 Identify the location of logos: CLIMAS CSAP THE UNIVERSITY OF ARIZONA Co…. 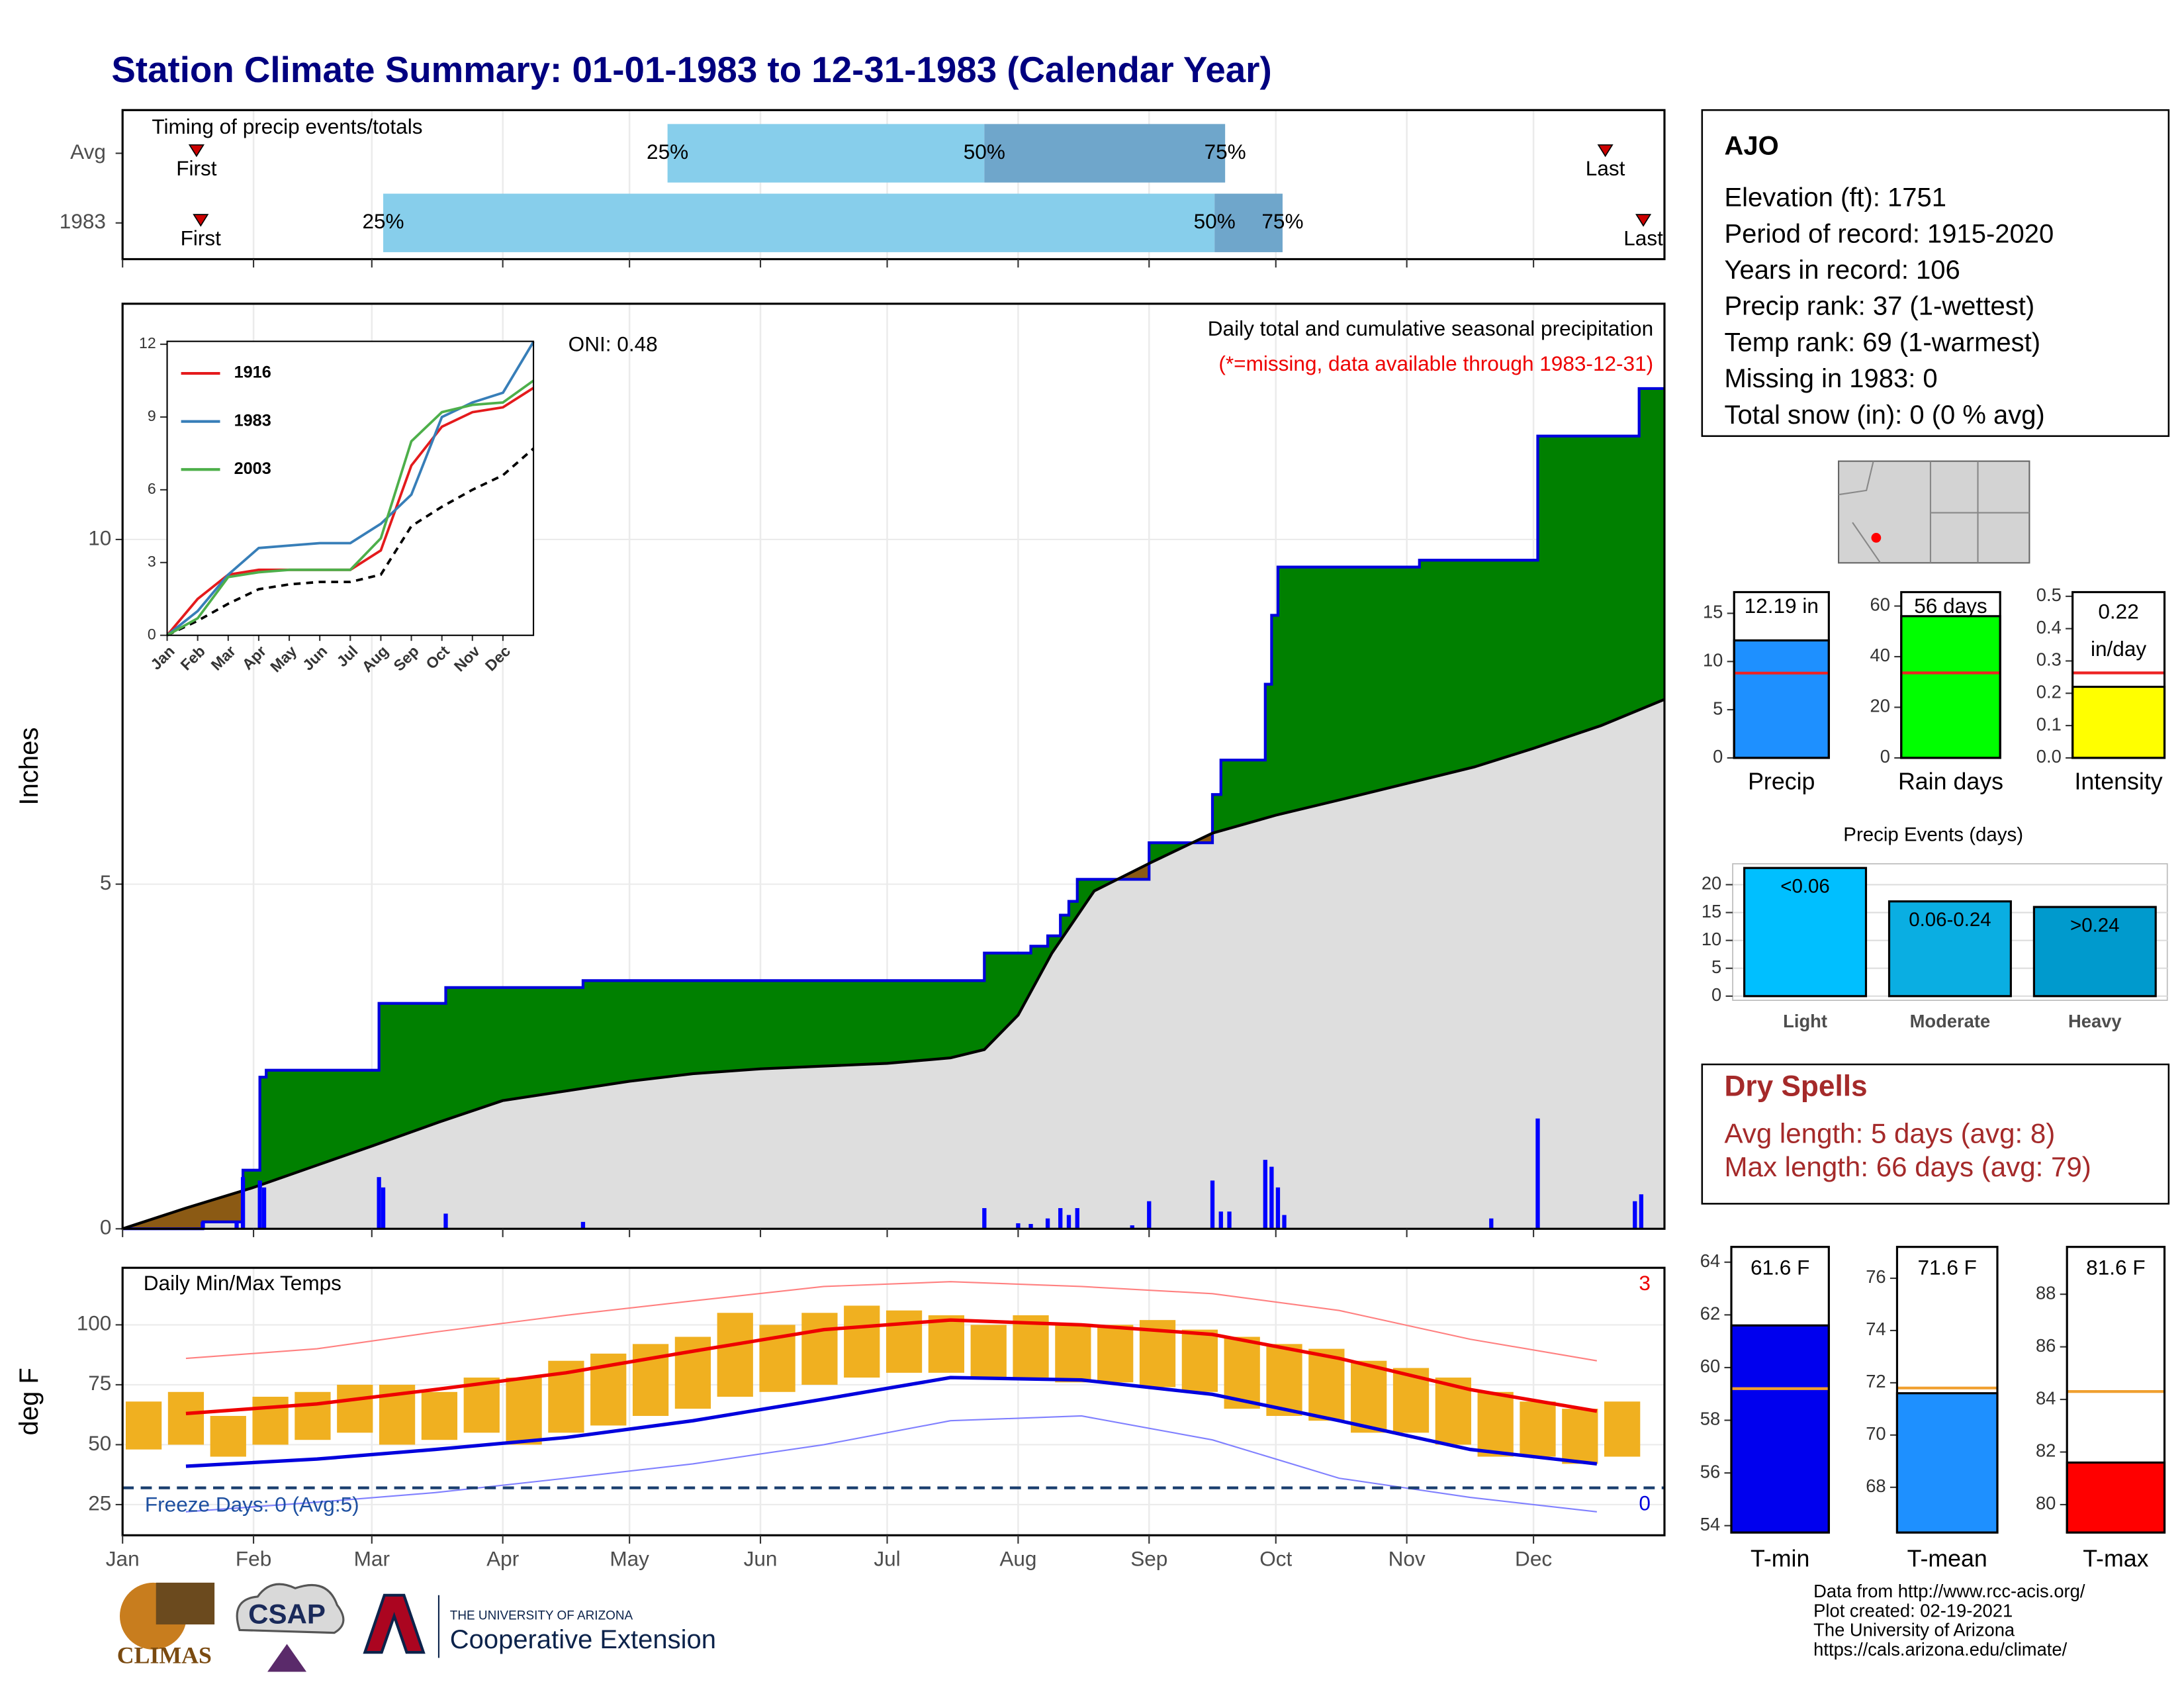
(417, 1627).